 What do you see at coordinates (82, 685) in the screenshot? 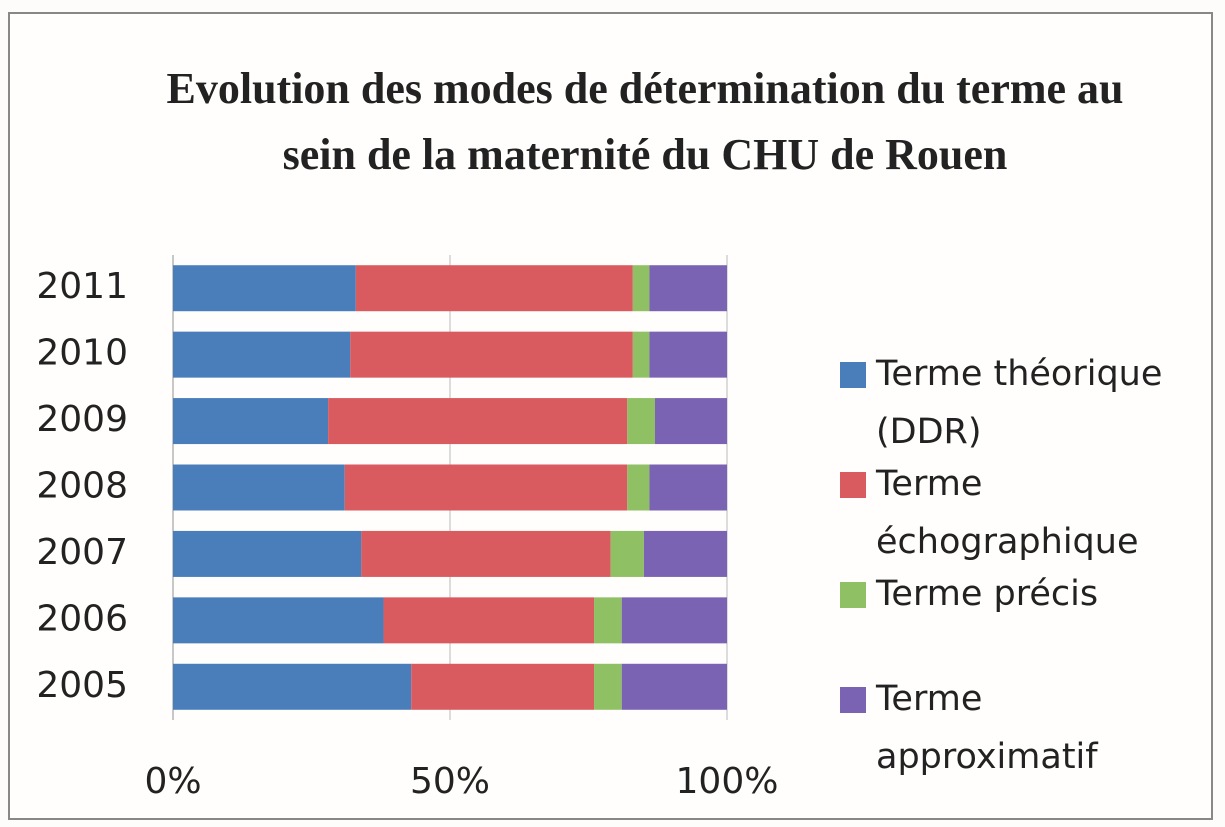
I see `y-tick-label: 2005` at bounding box center [82, 685].